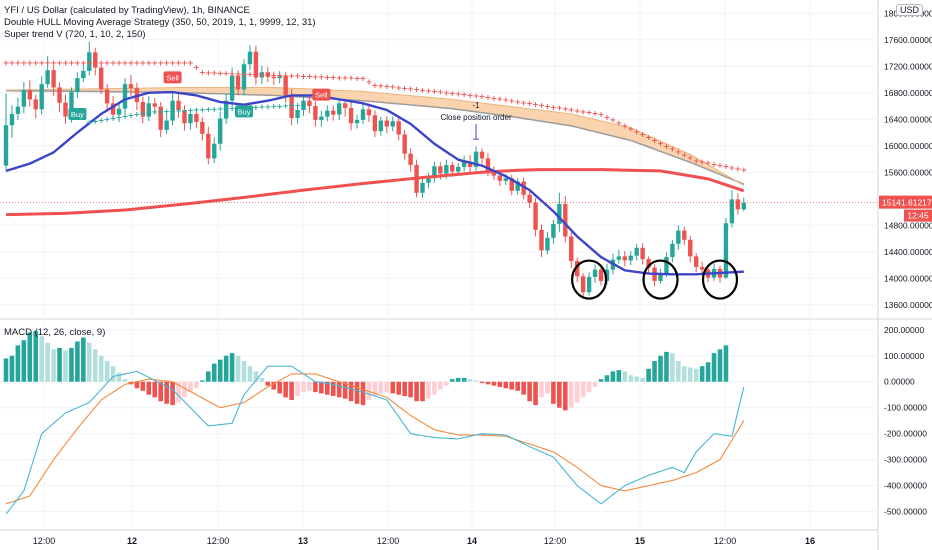 The image size is (932, 550). Describe the element at coordinates (908, 119) in the screenshot. I see `price-tick-label: 16400.00000` at that location.